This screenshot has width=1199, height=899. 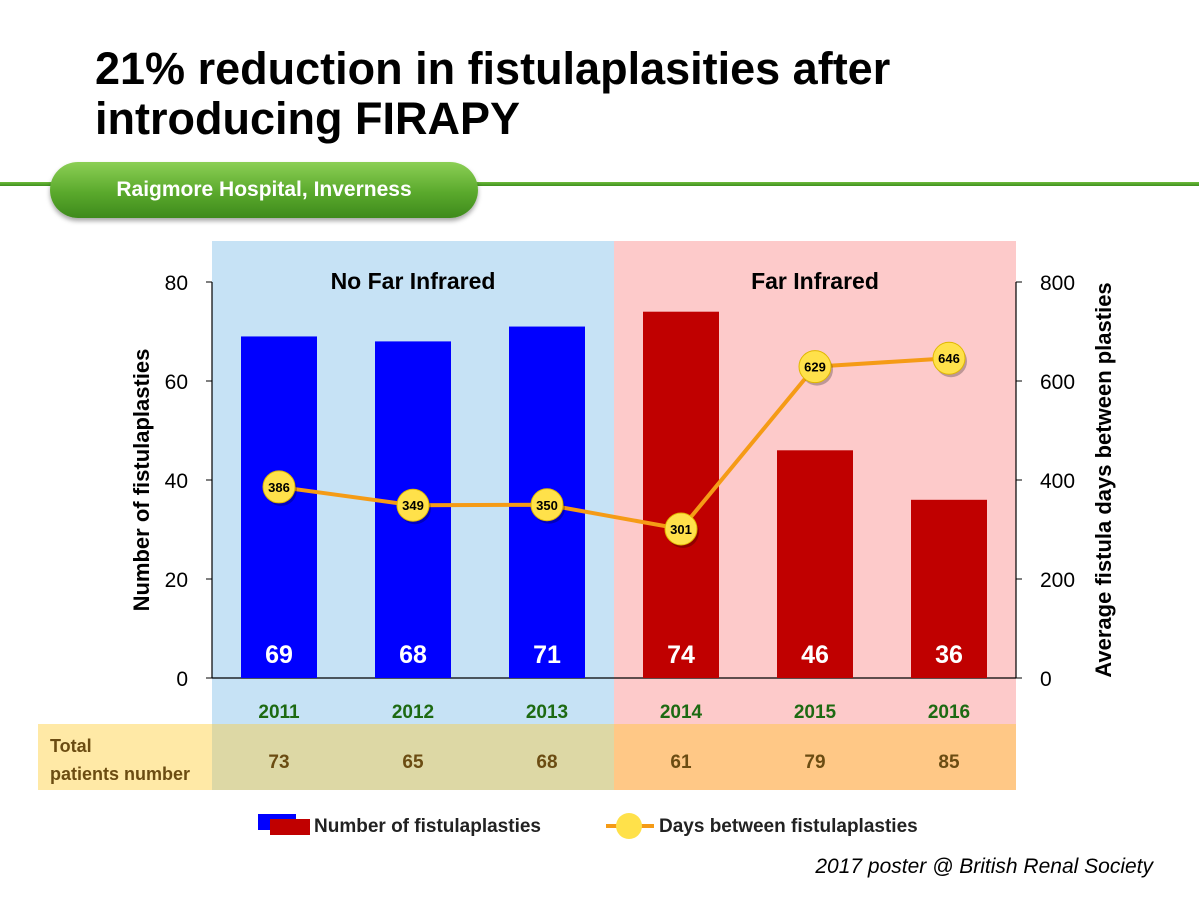 What do you see at coordinates (182, 679) in the screenshot?
I see `y-tick-label-left: 0` at bounding box center [182, 679].